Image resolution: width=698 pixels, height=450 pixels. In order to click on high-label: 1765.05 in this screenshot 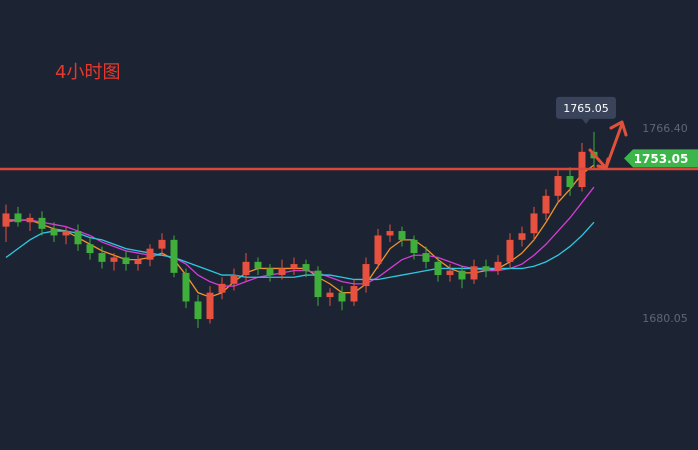, I will do `click(586, 108)`.